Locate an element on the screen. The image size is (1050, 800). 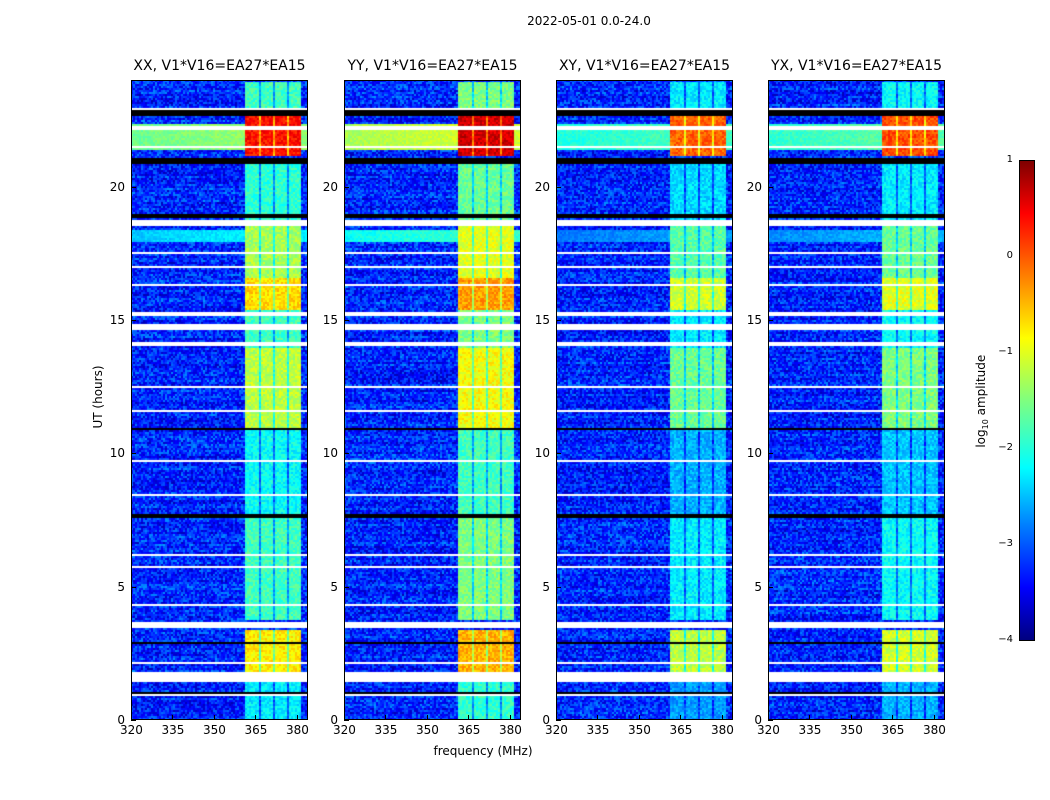
colorbar-tick-label: −3 is located at coordinates (1005, 543).